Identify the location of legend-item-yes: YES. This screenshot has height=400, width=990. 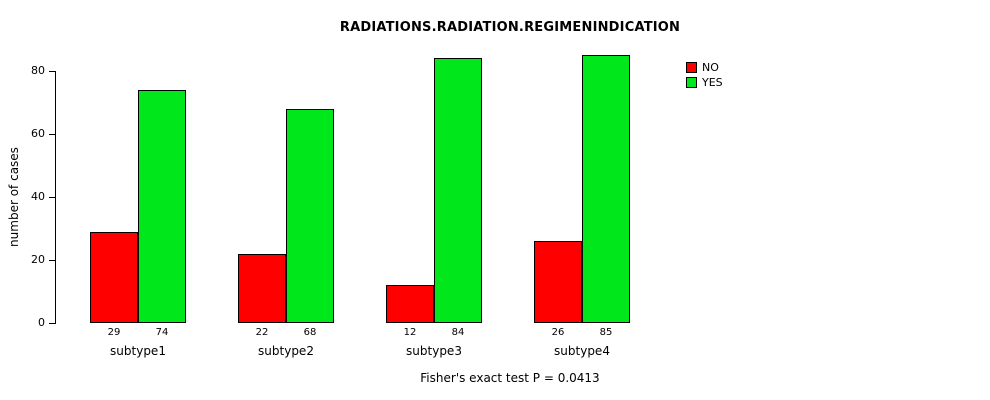
(704, 82).